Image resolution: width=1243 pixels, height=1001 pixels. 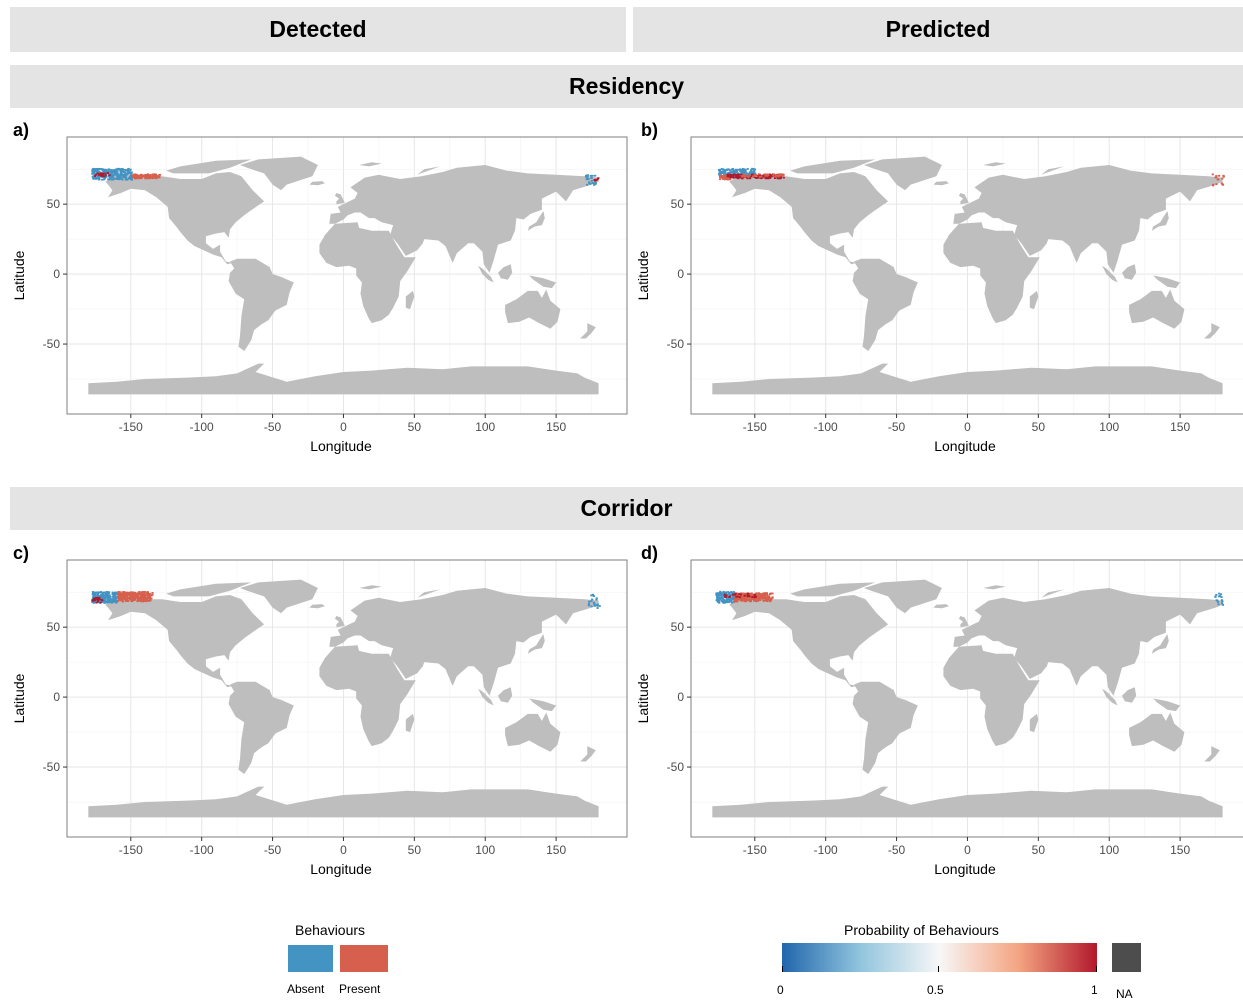 What do you see at coordinates (1109, 427) in the screenshot?
I see `x-tick-label: 100` at bounding box center [1109, 427].